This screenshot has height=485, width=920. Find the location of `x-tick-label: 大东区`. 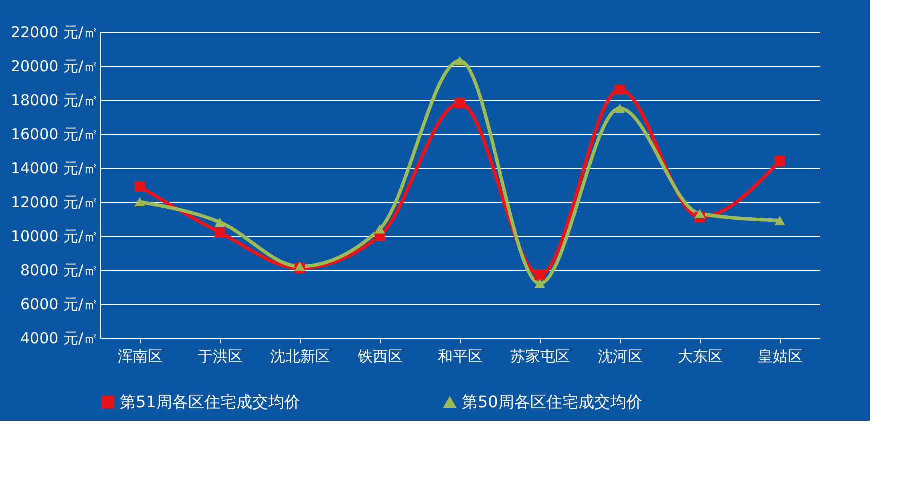

x-tick-label: 大东区 is located at coordinates (700, 357).